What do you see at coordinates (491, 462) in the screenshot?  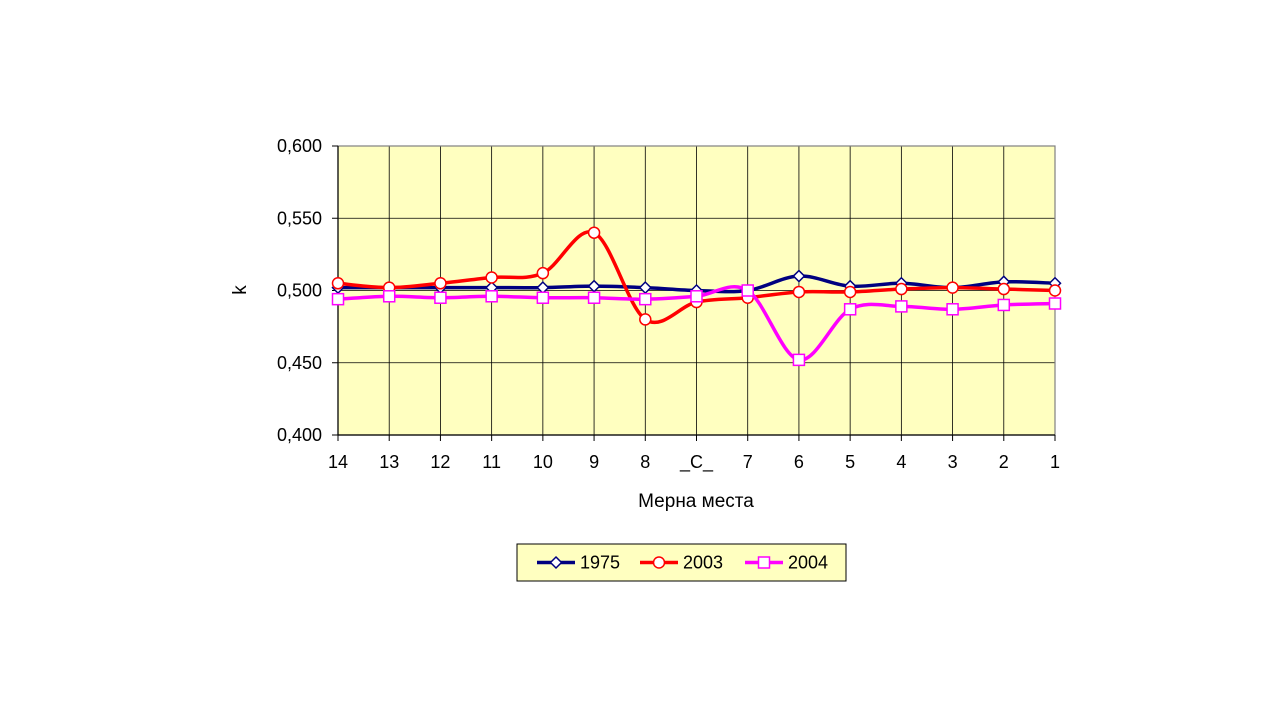 I see `x-tick-label: 11` at bounding box center [491, 462].